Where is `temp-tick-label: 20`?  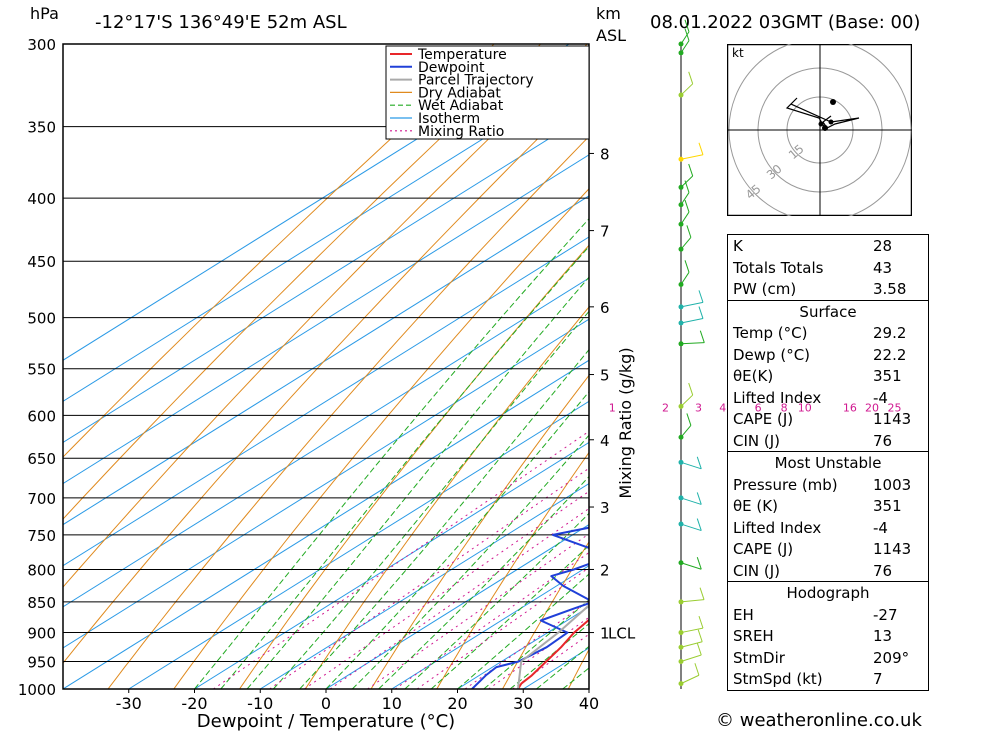 temp-tick-label: 20 is located at coordinates (457, 703).